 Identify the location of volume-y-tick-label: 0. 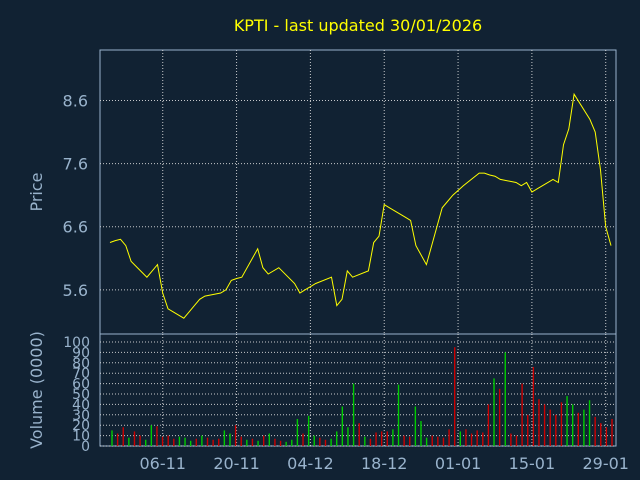
(85, 447).